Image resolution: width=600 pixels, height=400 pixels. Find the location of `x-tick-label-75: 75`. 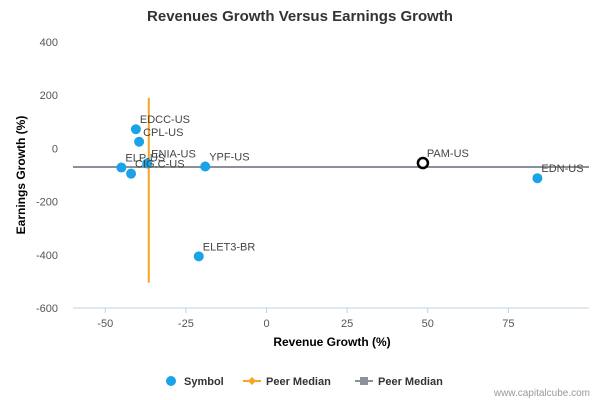

x-tick-label-75: 75 is located at coordinates (508, 324).